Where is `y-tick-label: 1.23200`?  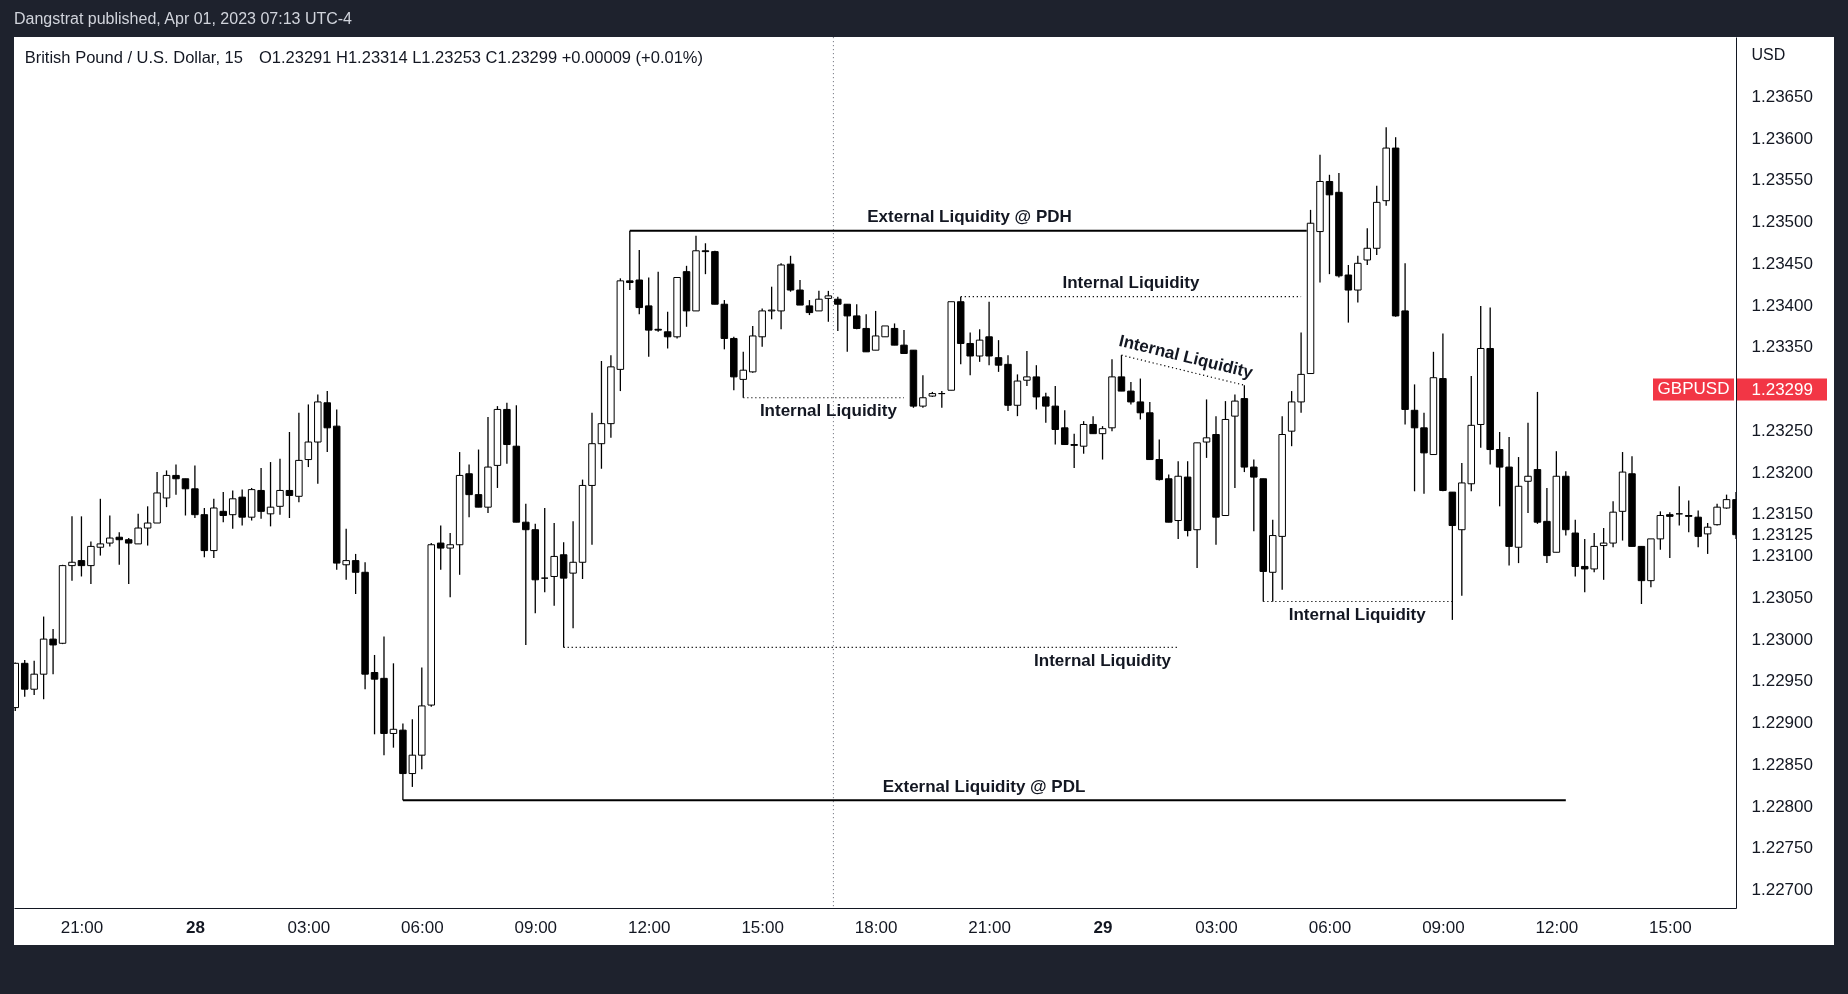 y-tick-label: 1.23200 is located at coordinates (1782, 472).